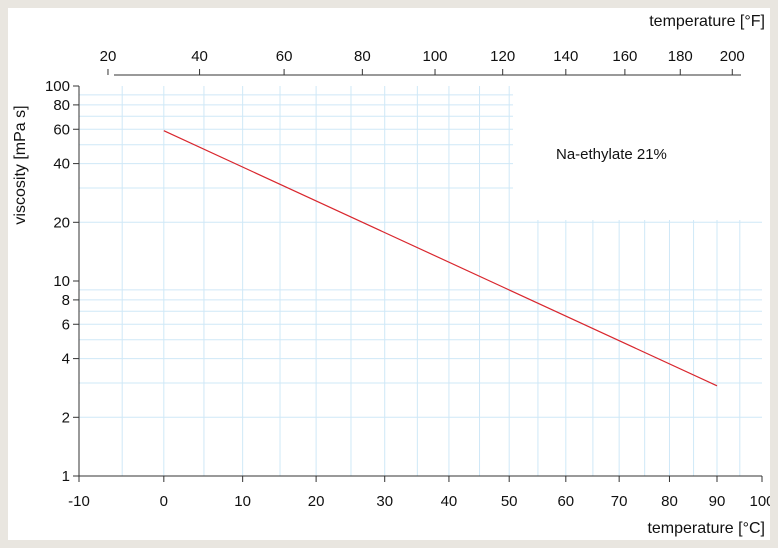 Image resolution: width=778 pixels, height=548 pixels. What do you see at coordinates (66, 417) in the screenshot?
I see `y-tick-label: 2` at bounding box center [66, 417].